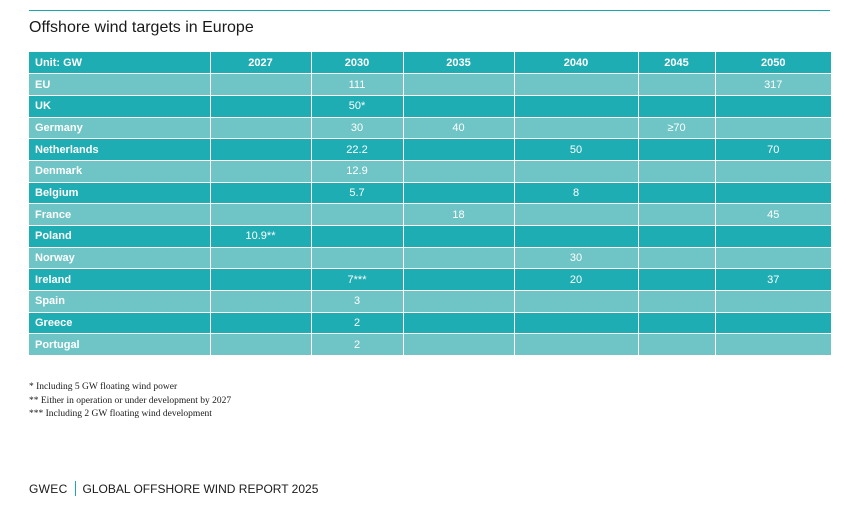 The width and height of the screenshot is (853, 506). What do you see at coordinates (120, 258) in the screenshot?
I see `country-name: Norway` at bounding box center [120, 258].